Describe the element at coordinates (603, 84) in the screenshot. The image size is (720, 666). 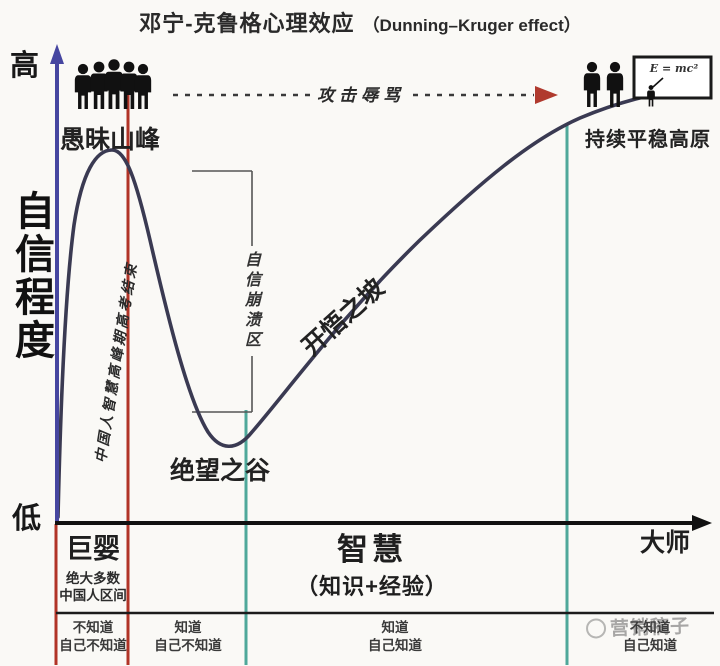
I see `students-icon` at that location.